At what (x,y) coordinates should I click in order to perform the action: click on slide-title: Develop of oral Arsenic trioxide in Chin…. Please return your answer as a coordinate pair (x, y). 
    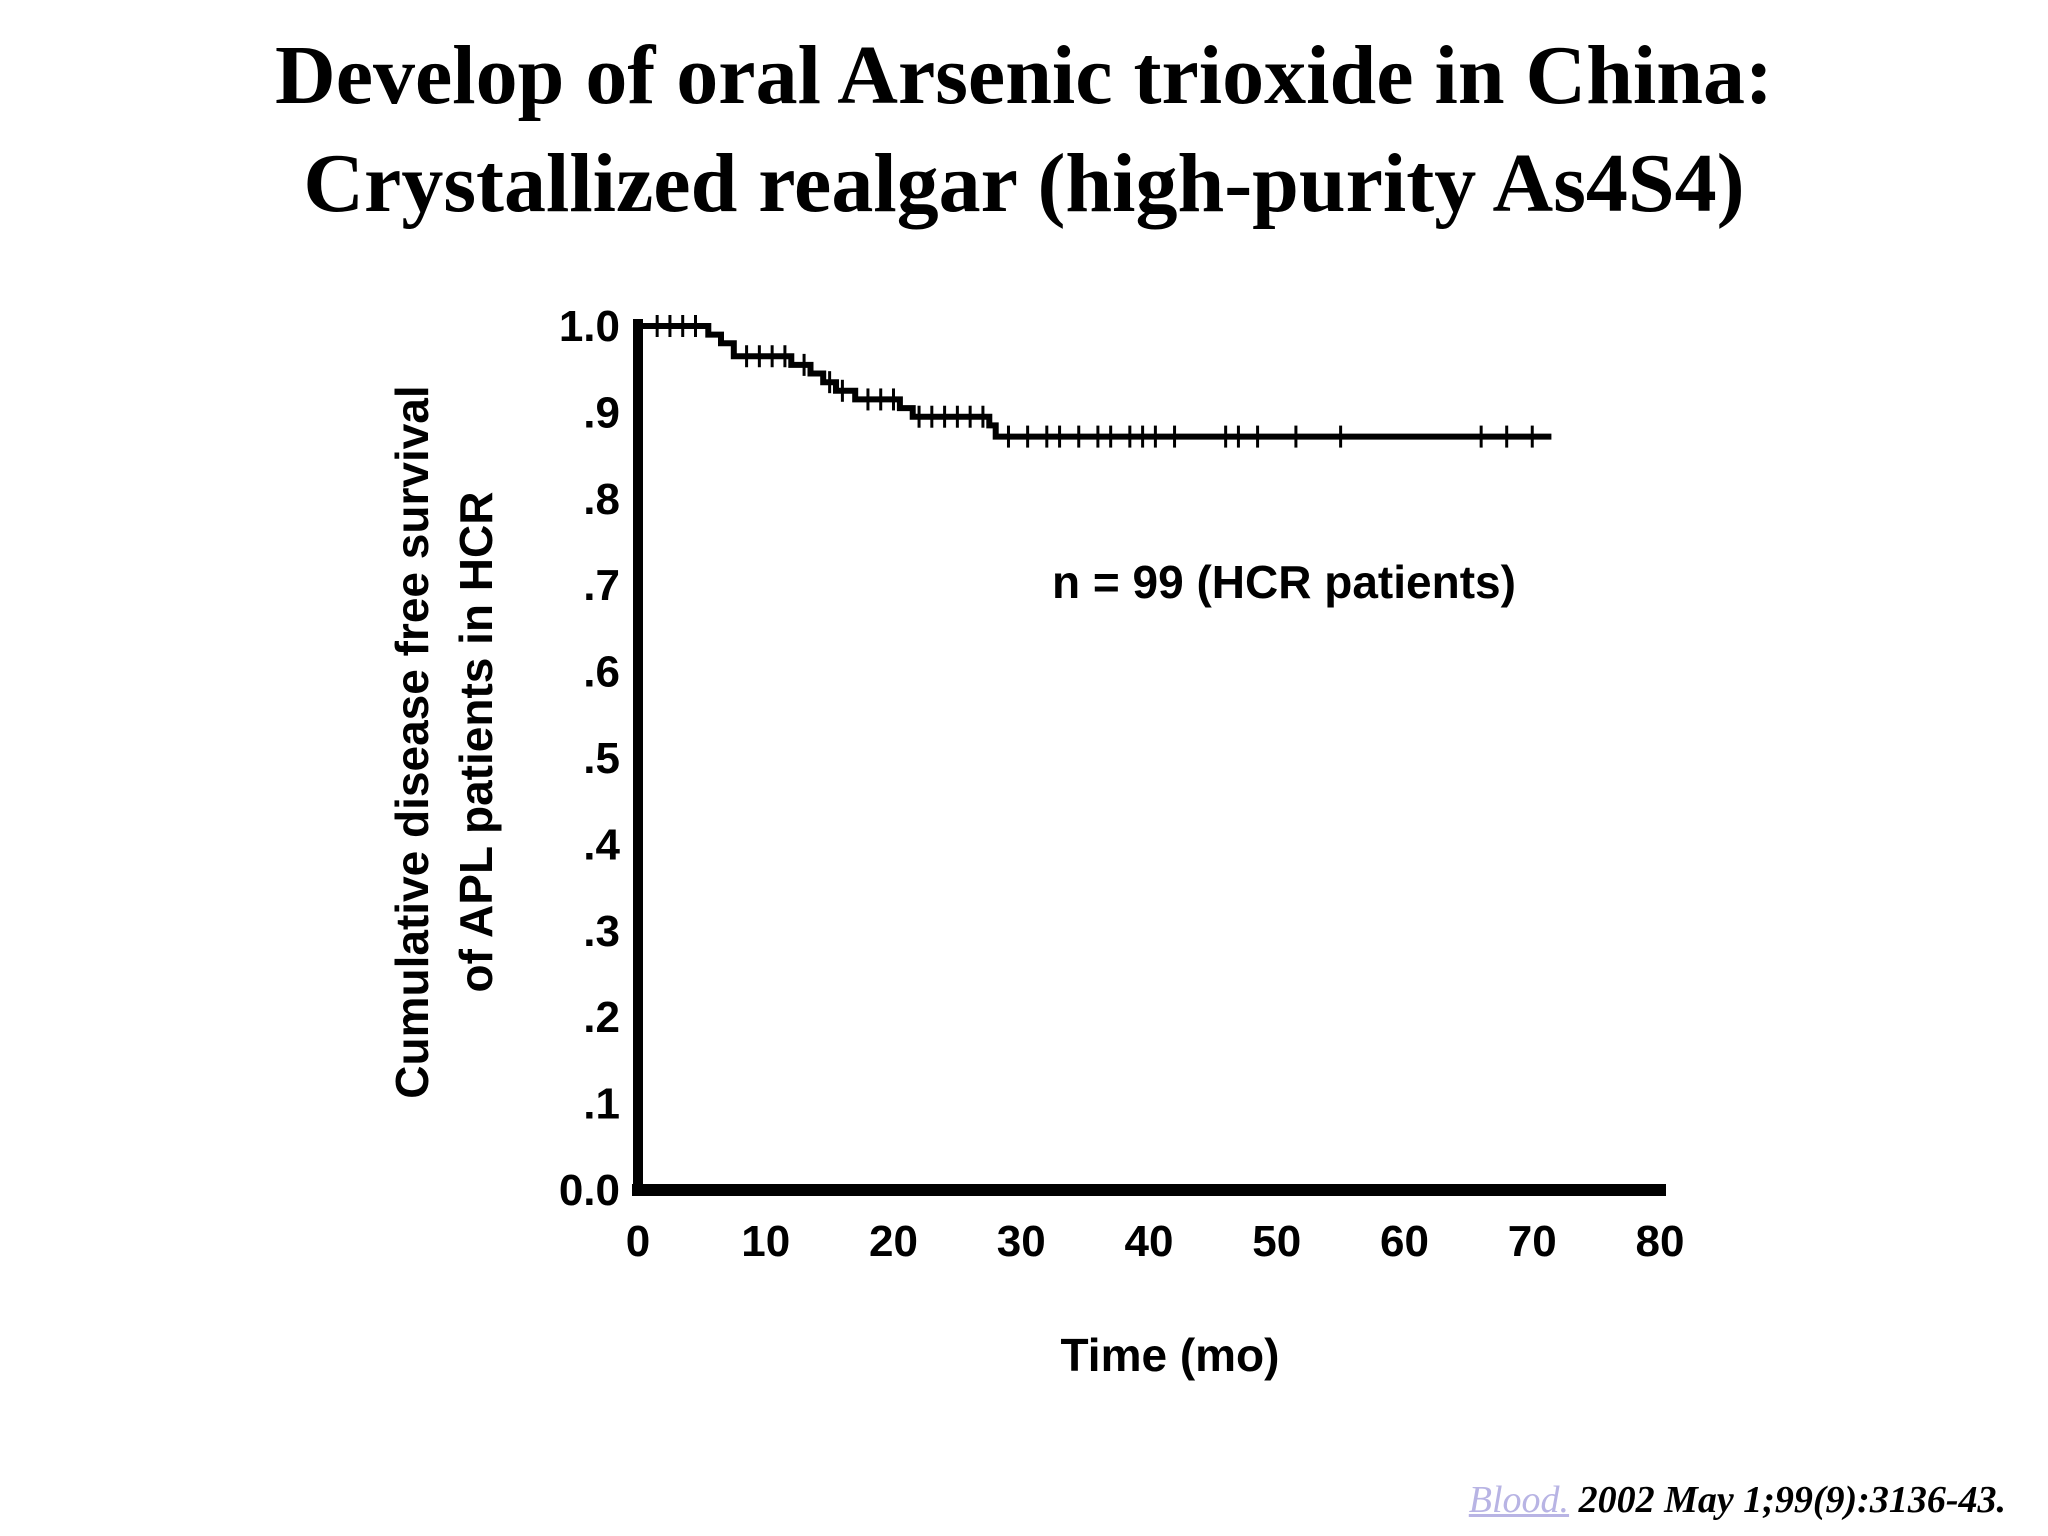
    Looking at the image, I should click on (1024, 130).